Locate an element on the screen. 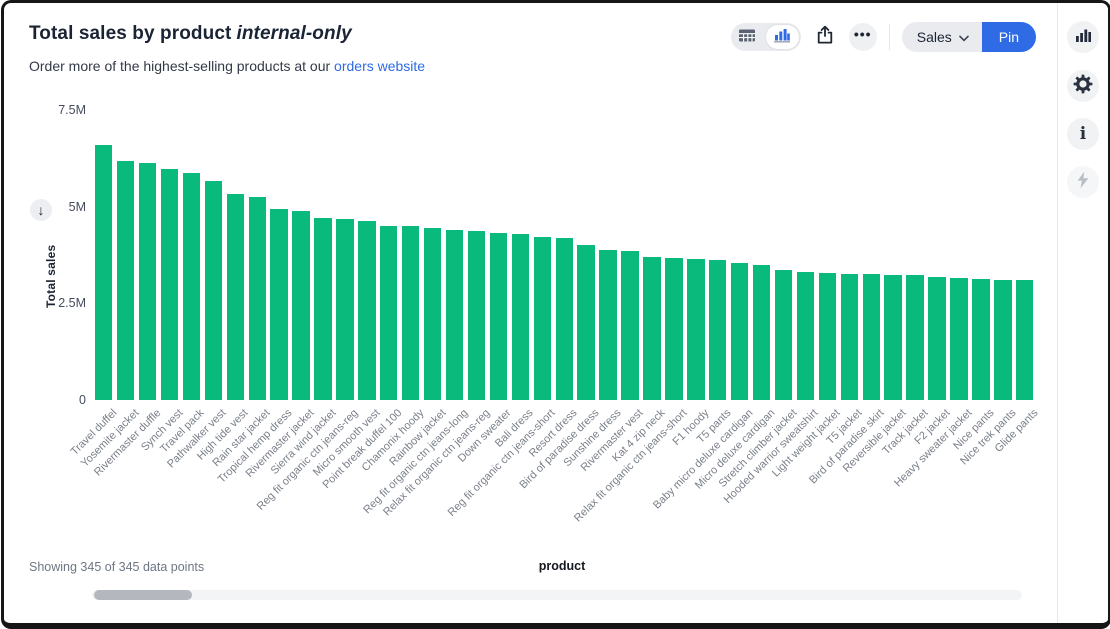 This screenshot has height=629, width=1110. x-axis-title: product is located at coordinates (562, 566).